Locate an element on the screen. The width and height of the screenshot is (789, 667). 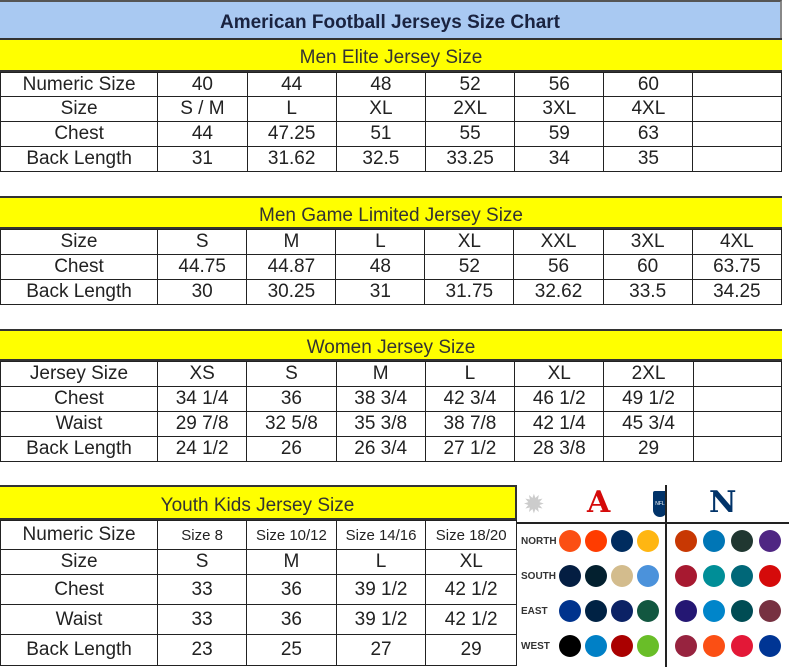
division-label: EAST is located at coordinates (534, 611).